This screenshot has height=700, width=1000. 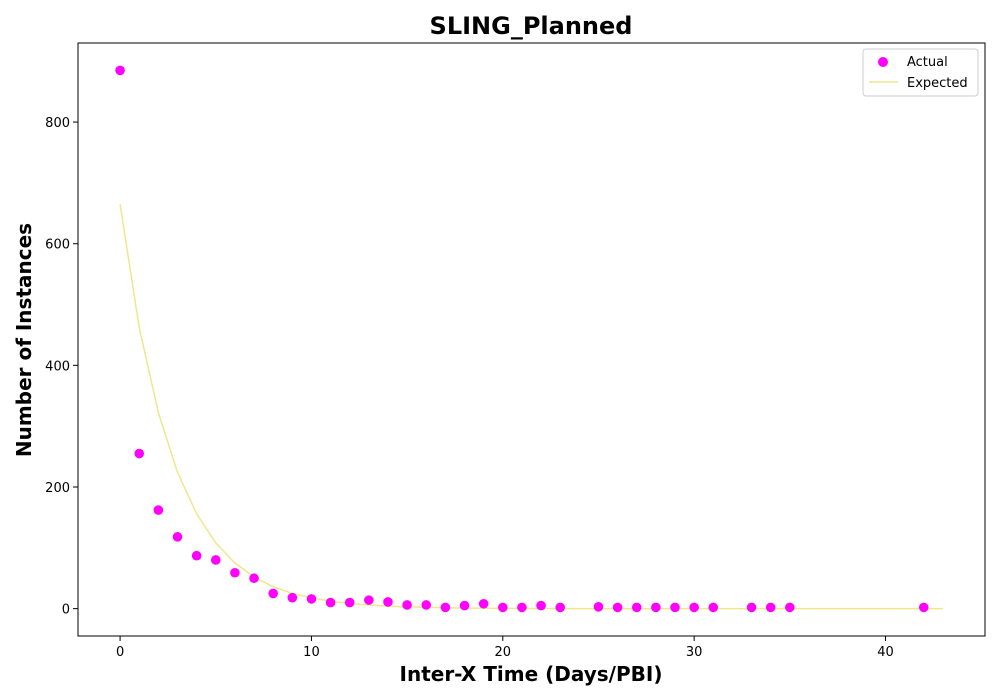 I want to click on chart-title: SLING_Planned, so click(x=531, y=26).